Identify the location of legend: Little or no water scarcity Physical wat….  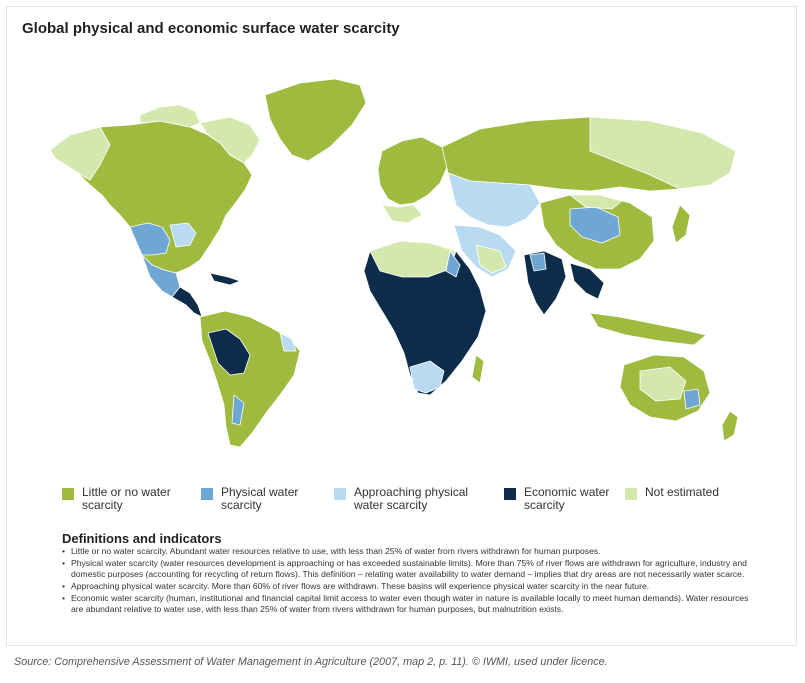
(422, 504).